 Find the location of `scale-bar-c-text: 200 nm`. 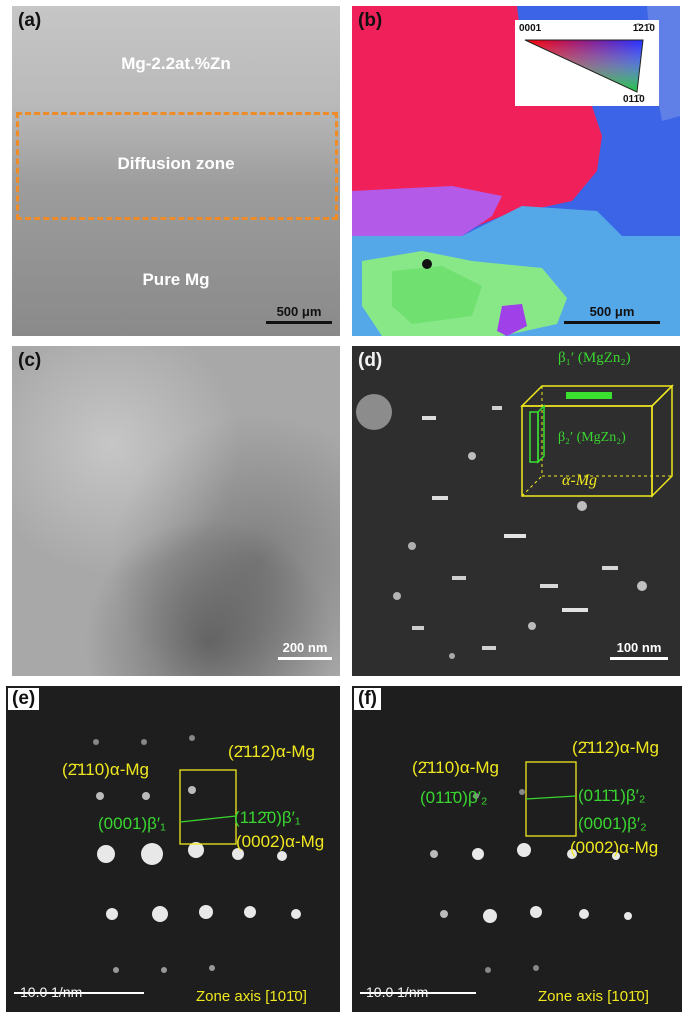

scale-bar-c-text: 200 nm is located at coordinates (305, 647).